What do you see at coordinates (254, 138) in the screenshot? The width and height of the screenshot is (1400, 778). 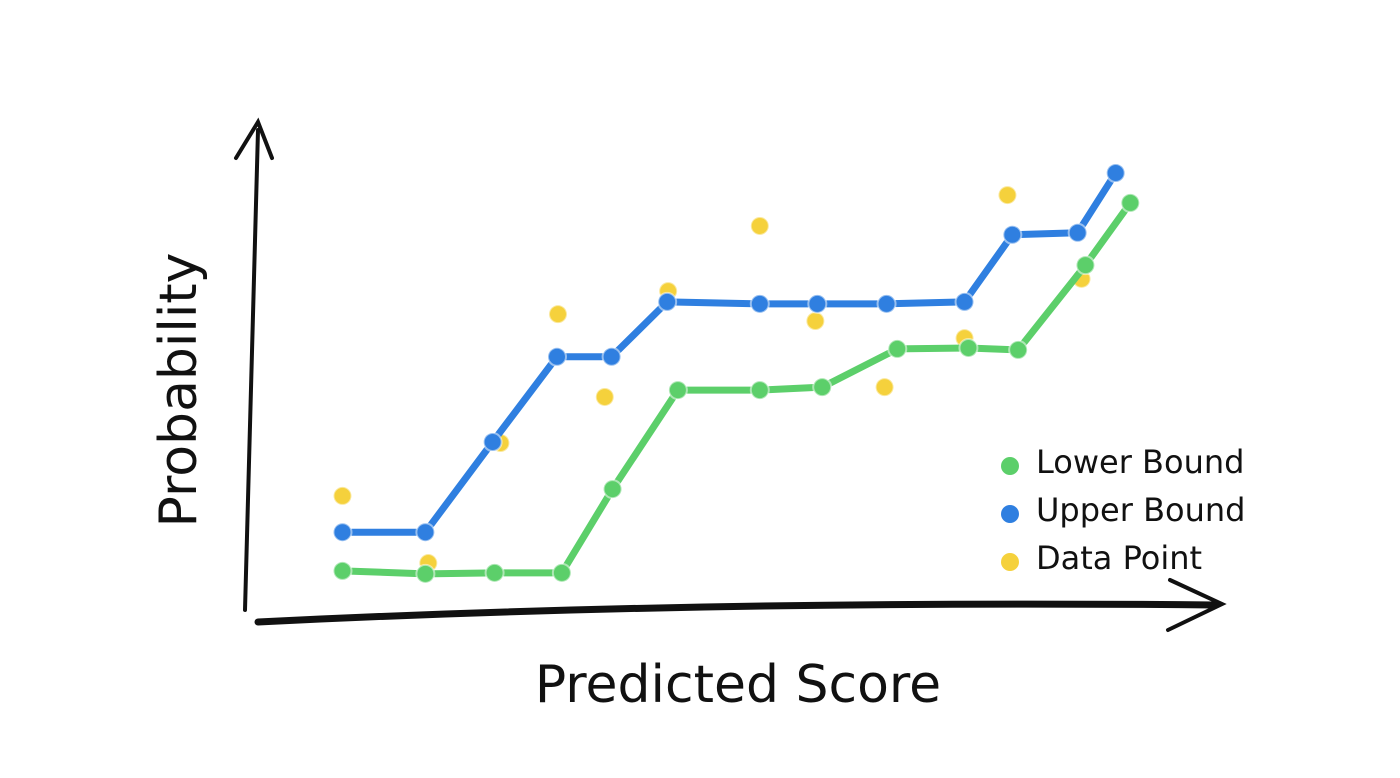 I see `y-axis-arrow` at bounding box center [254, 138].